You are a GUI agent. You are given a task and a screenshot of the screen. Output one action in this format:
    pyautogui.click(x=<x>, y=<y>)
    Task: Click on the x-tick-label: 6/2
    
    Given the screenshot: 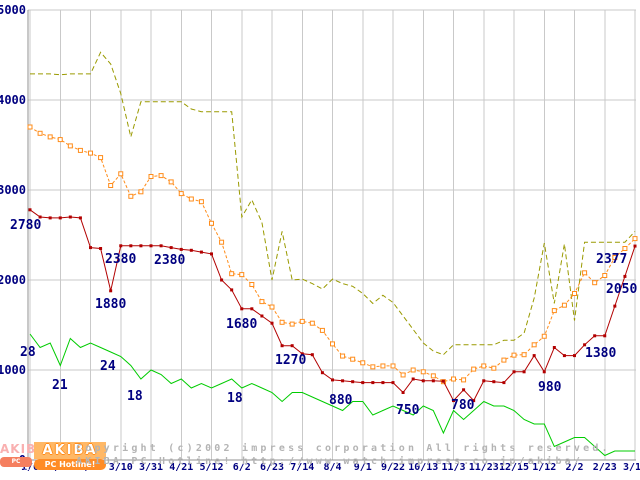 What is the action you would take?
    pyautogui.click(x=242, y=467)
    